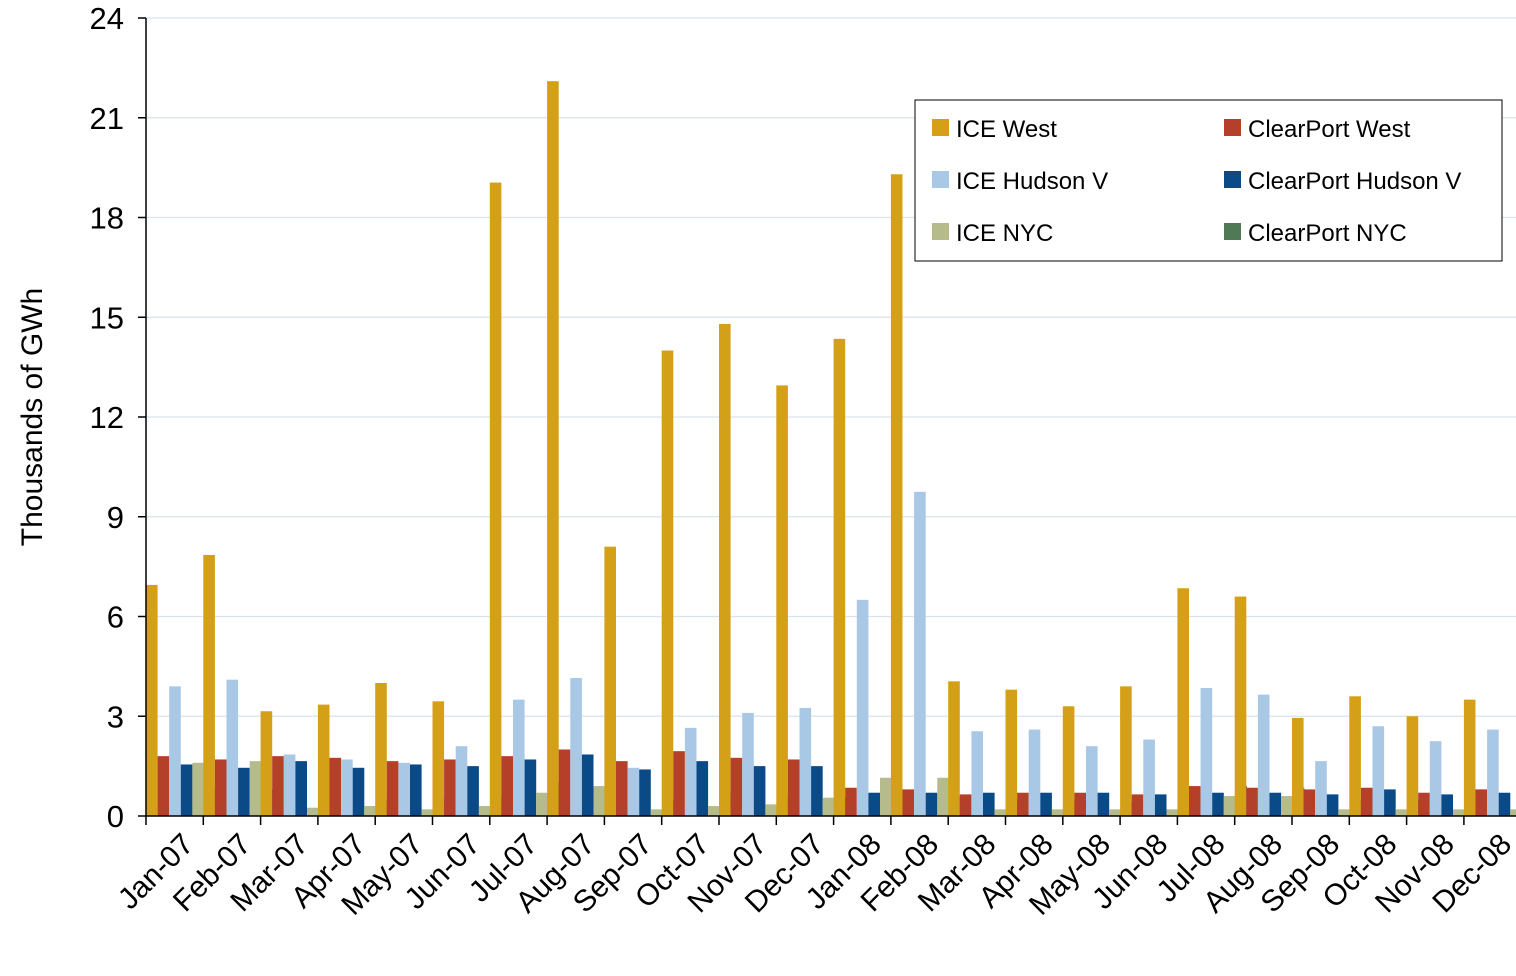  What do you see at coordinates (107, 417) in the screenshot?
I see `y-tick-label: 12` at bounding box center [107, 417].